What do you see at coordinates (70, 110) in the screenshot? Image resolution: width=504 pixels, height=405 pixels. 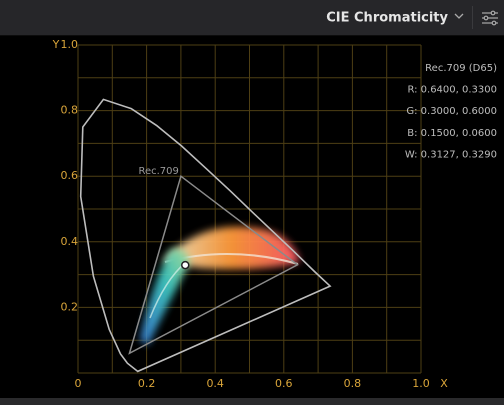 I see `y-tick-label: 0.8` at bounding box center [70, 110].